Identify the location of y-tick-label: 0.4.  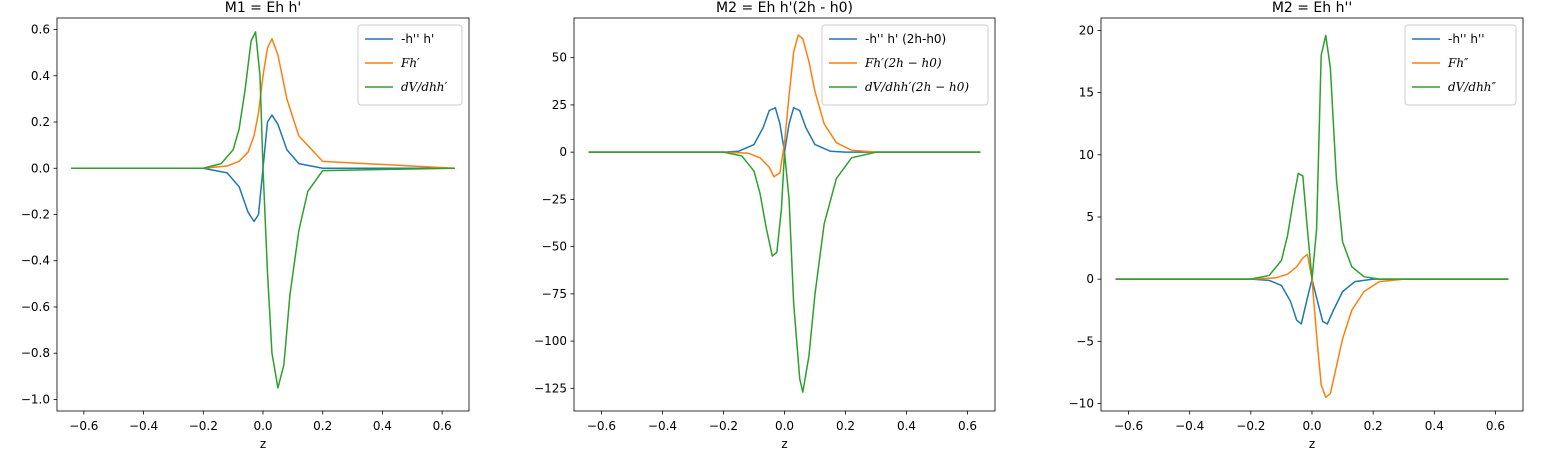
(40, 76).